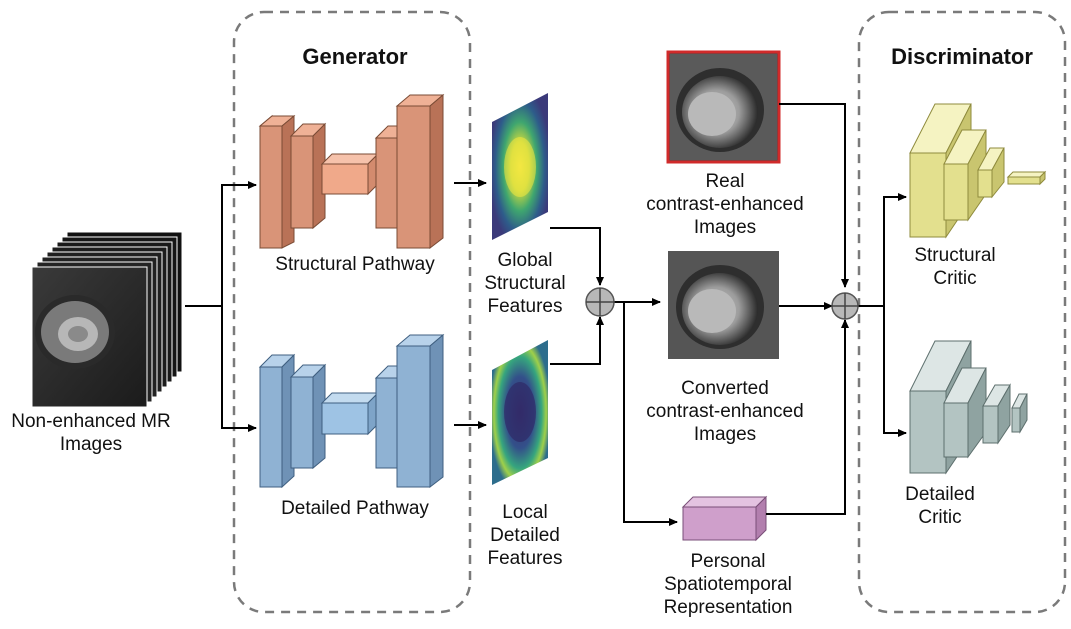  I want to click on detailed-critic-label: Detailed Critic, so click(940, 506).